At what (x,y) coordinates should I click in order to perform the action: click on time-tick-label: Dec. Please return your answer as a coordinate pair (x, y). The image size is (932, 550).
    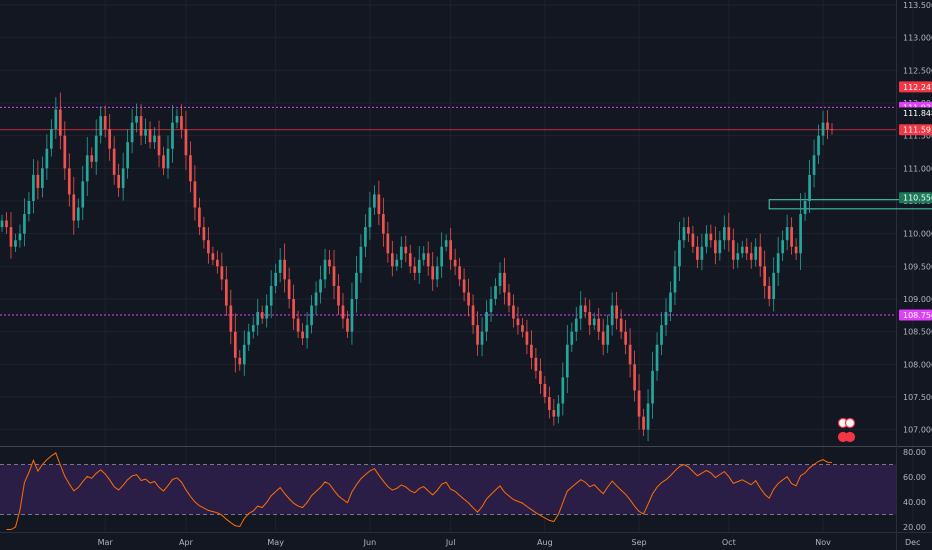
    Looking at the image, I should click on (912, 542).